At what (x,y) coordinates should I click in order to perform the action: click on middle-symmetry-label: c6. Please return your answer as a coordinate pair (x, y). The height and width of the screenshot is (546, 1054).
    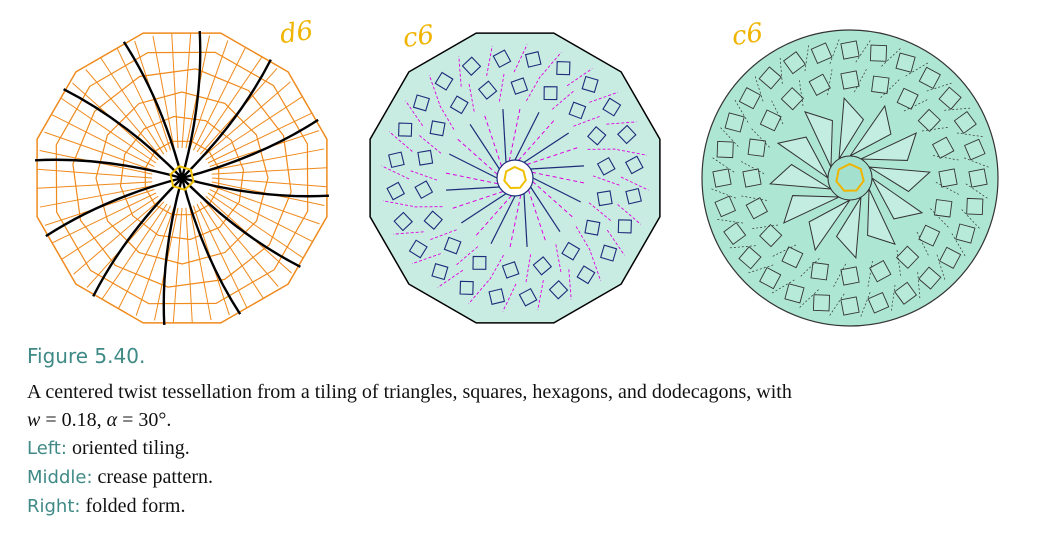
    Looking at the image, I should click on (419, 37).